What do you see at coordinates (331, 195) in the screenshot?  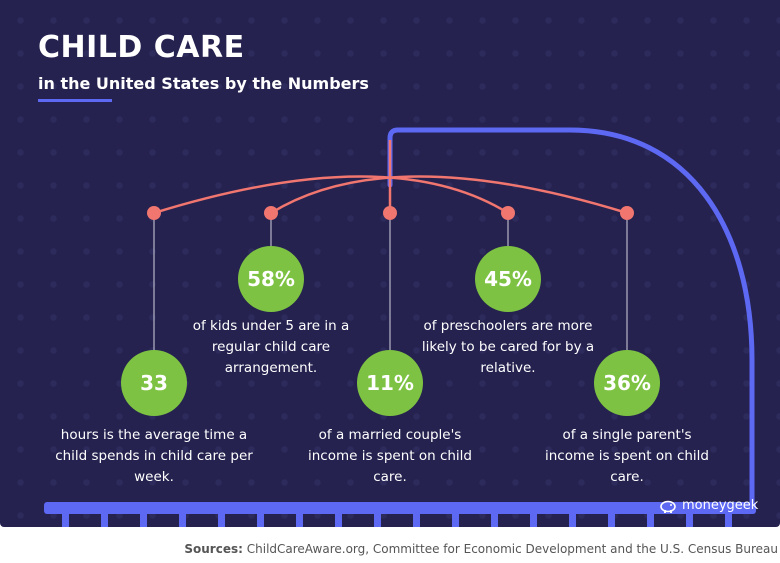 I see `mobile-arc-left` at bounding box center [331, 195].